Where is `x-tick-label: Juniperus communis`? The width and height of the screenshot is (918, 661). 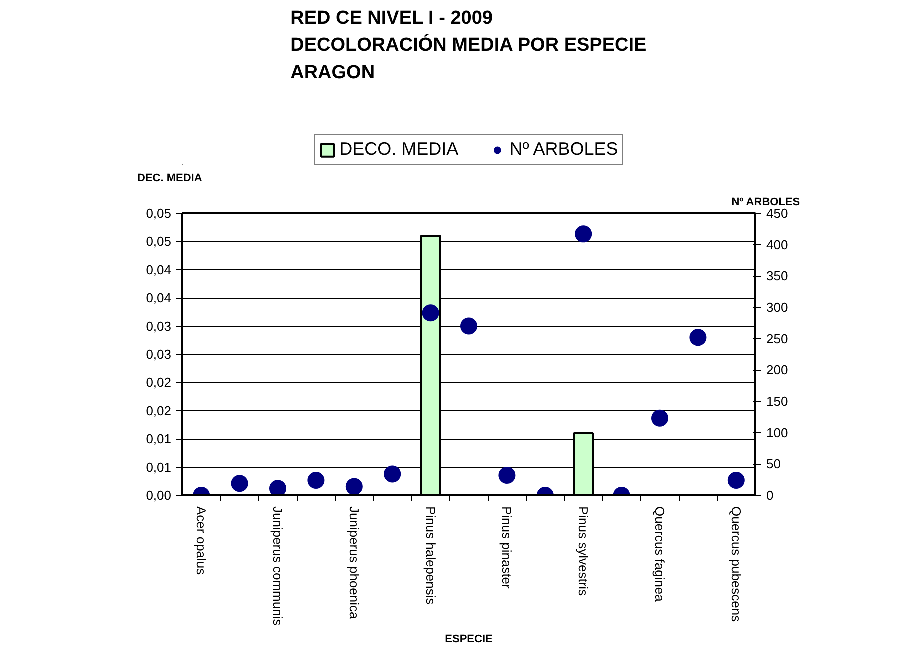 x-tick-label: Juniperus communis is located at coordinates (278, 566).